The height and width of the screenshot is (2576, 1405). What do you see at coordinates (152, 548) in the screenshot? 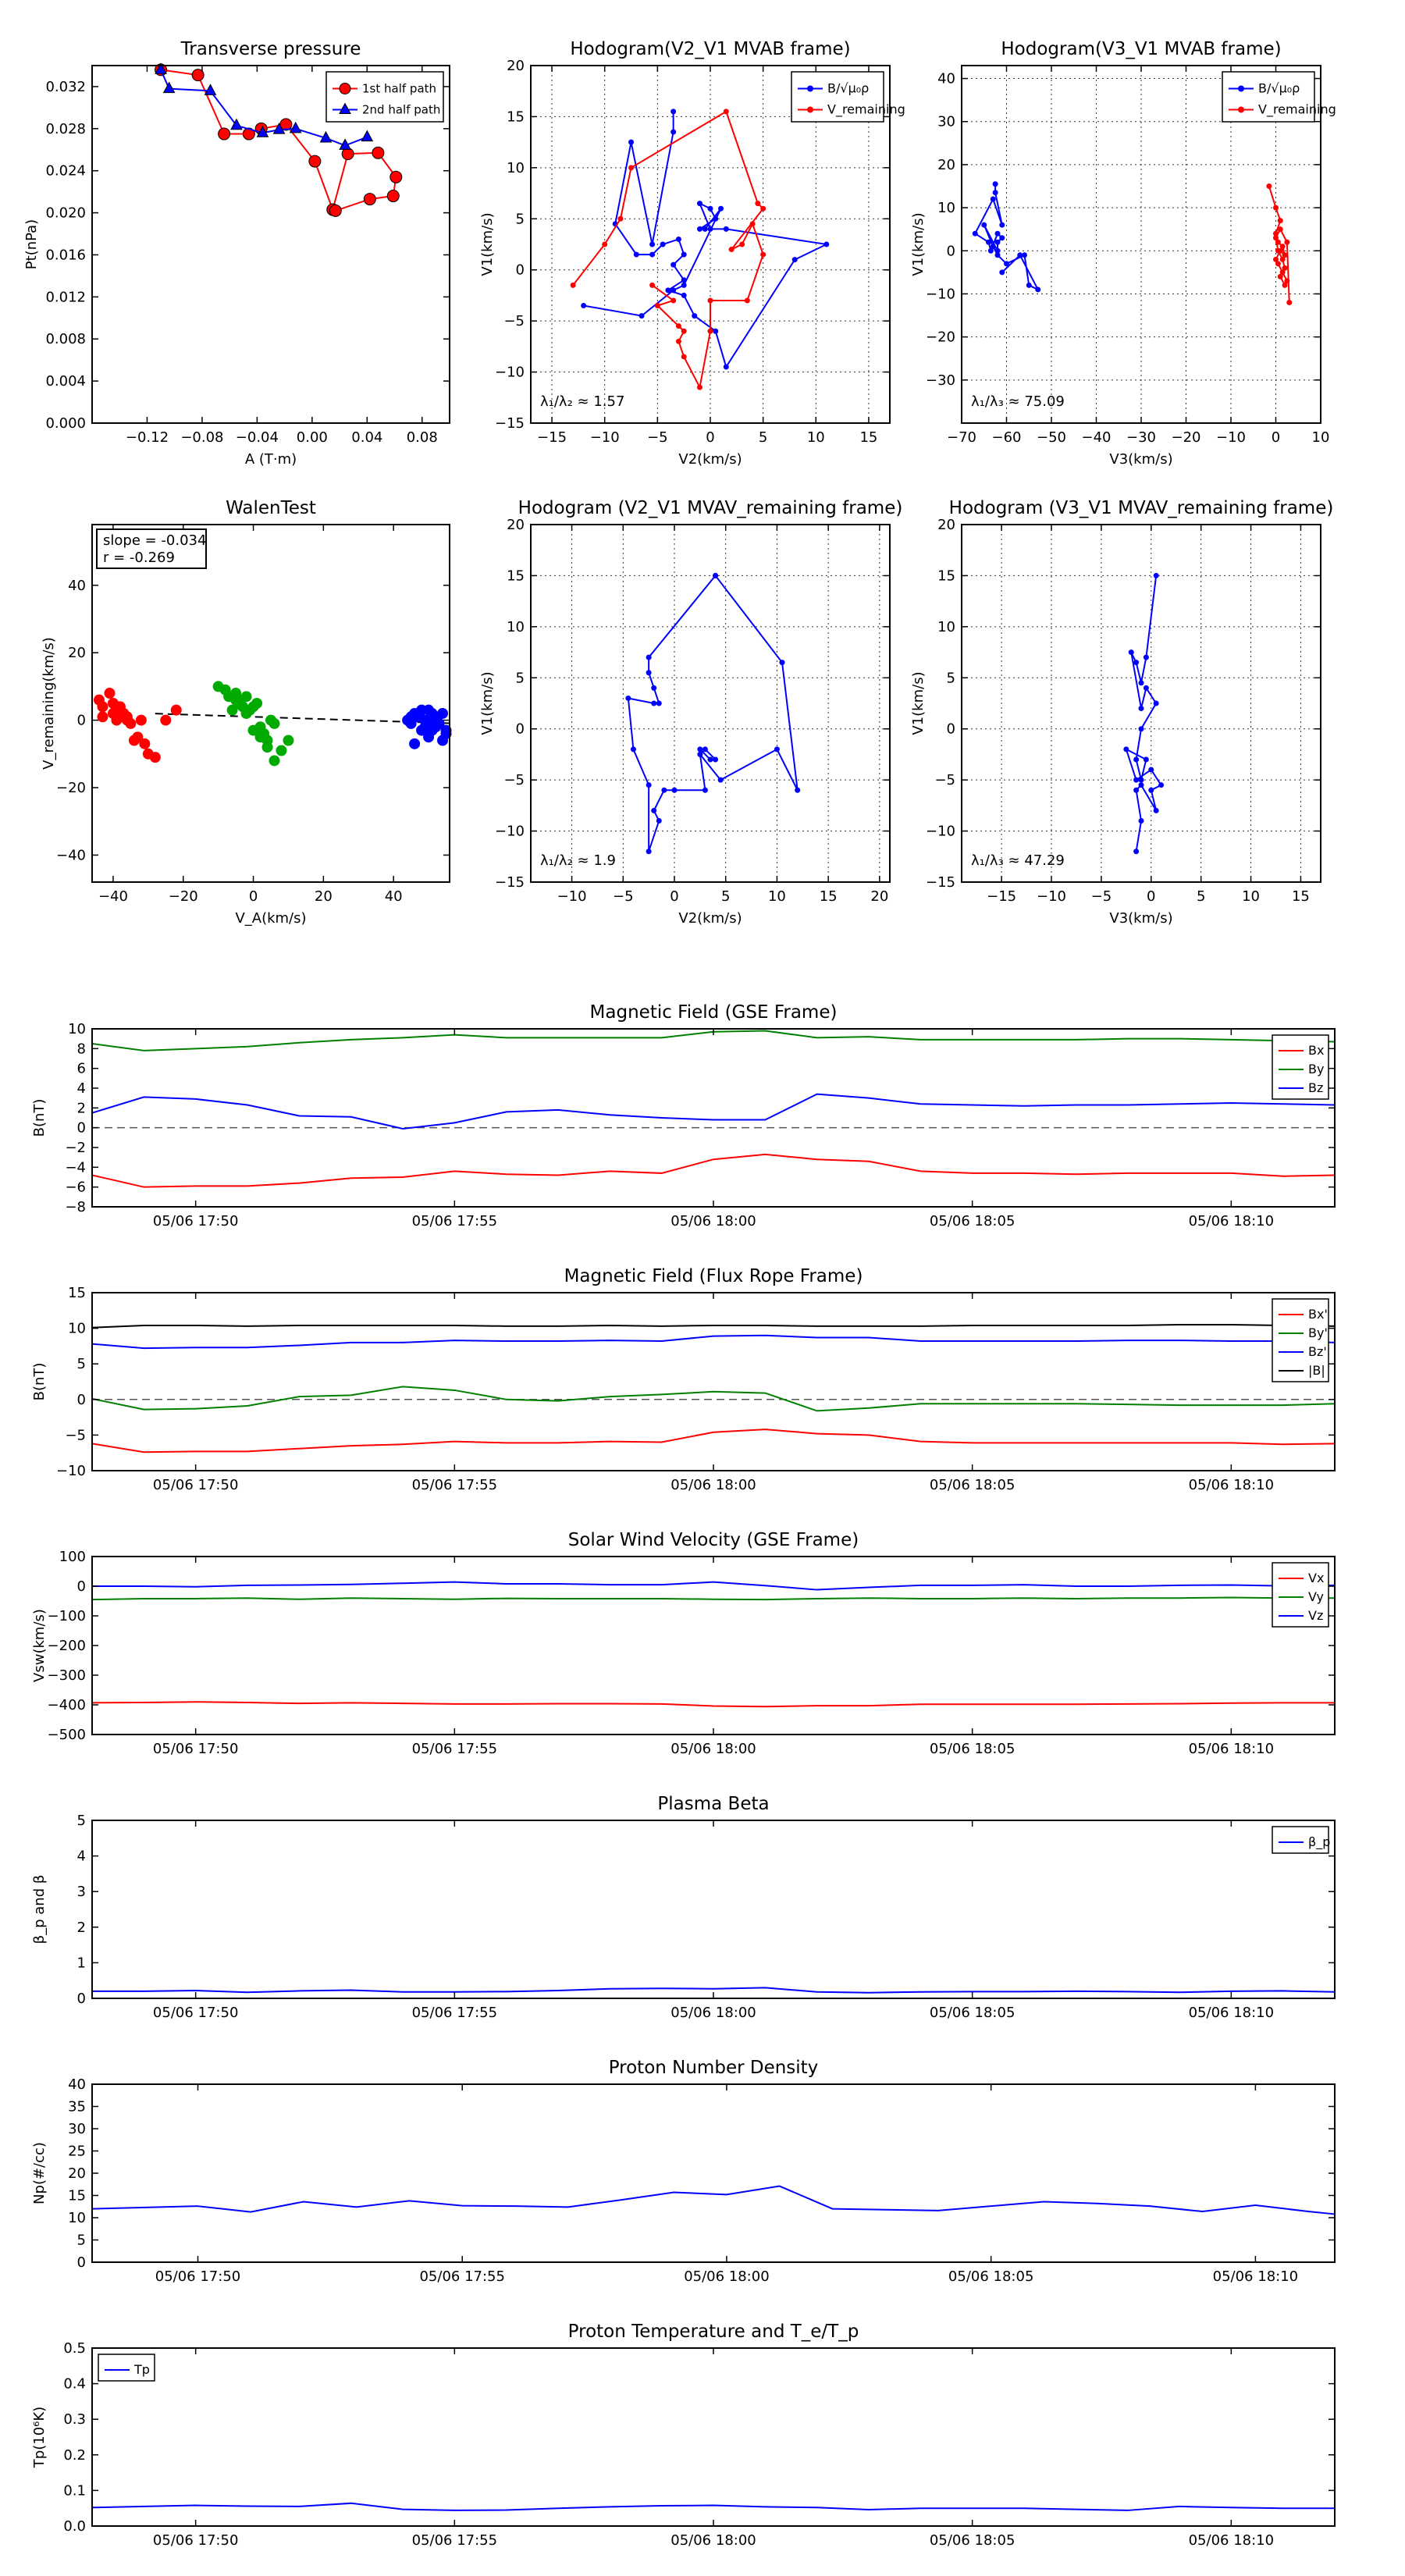
I see `fit-info-box` at bounding box center [152, 548].